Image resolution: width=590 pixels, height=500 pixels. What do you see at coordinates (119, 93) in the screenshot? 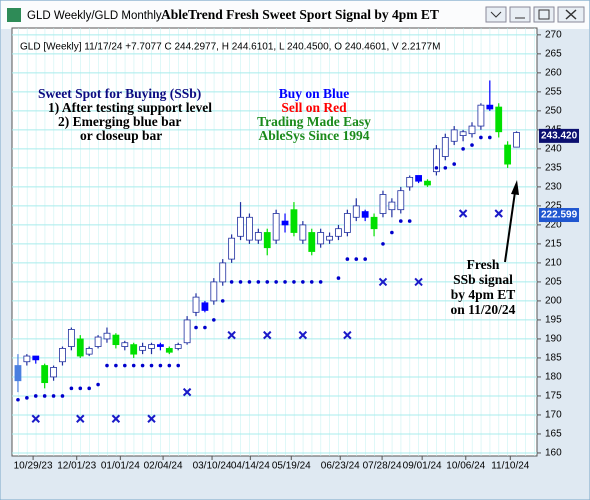
I see `annotation: Sweet Spot for Buying (SSb)` at bounding box center [119, 93].